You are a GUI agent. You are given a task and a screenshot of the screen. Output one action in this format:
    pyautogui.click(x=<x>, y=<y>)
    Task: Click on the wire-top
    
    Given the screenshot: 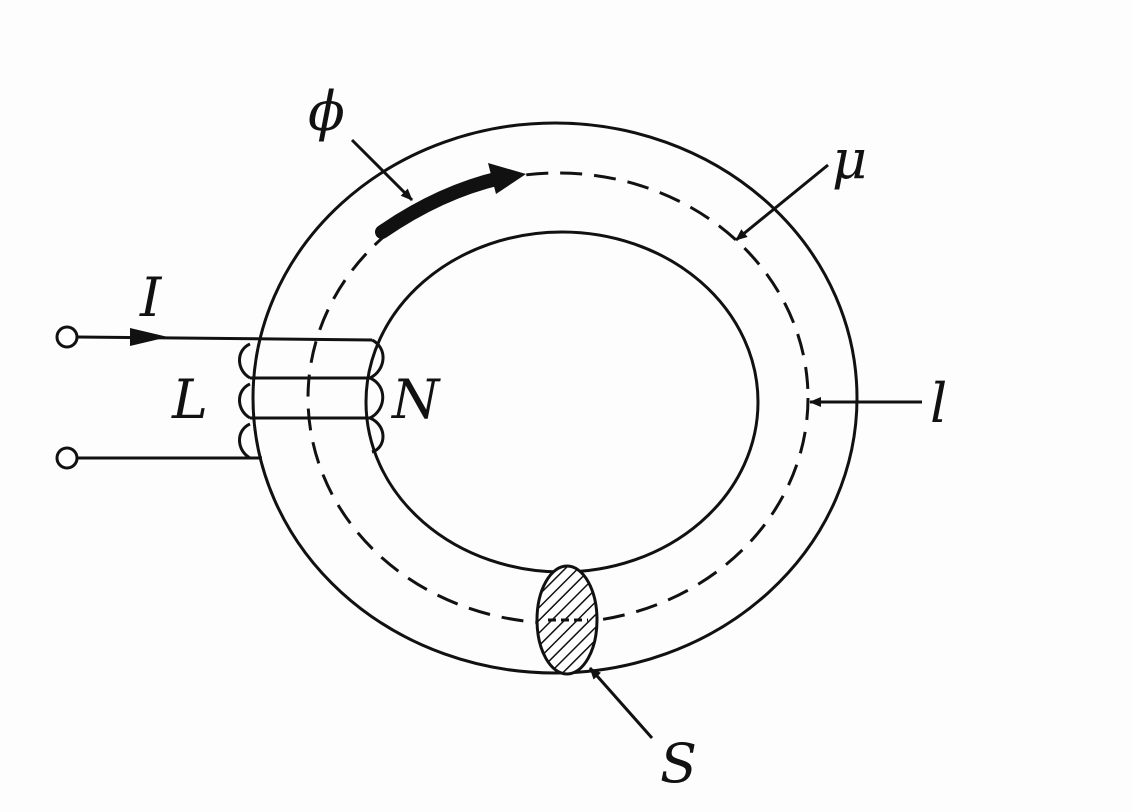 What is the action you would take?
    pyautogui.click(x=224, y=338)
    